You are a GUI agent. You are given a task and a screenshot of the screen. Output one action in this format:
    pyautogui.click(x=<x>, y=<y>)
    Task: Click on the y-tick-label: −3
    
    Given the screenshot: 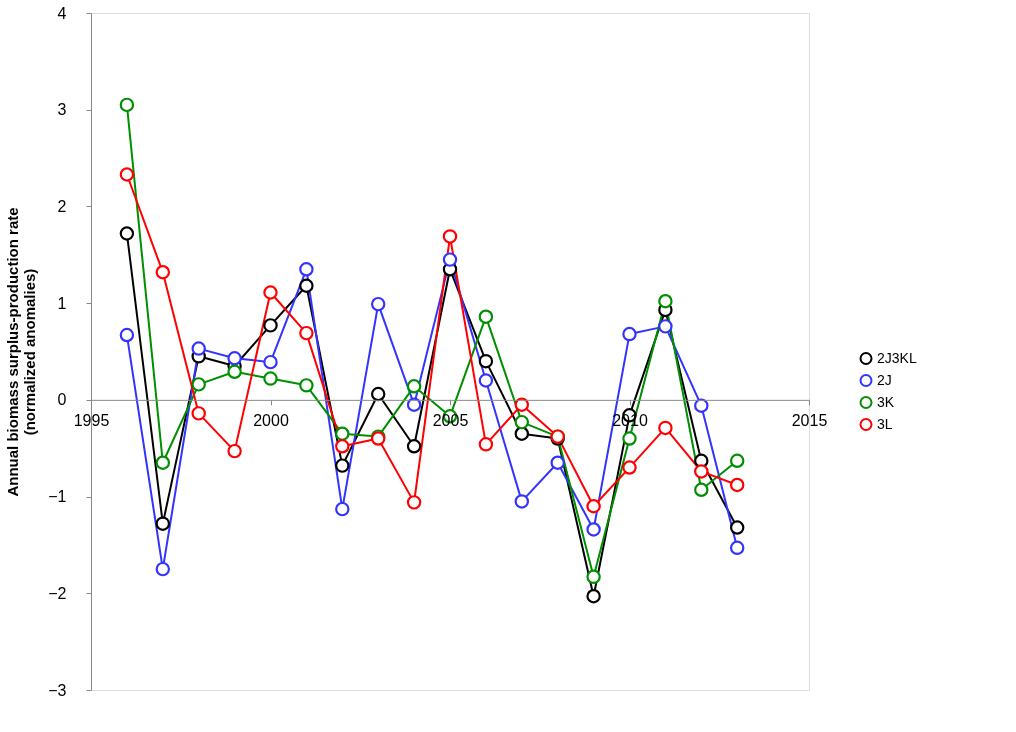 What is the action you would take?
    pyautogui.click(x=57, y=690)
    